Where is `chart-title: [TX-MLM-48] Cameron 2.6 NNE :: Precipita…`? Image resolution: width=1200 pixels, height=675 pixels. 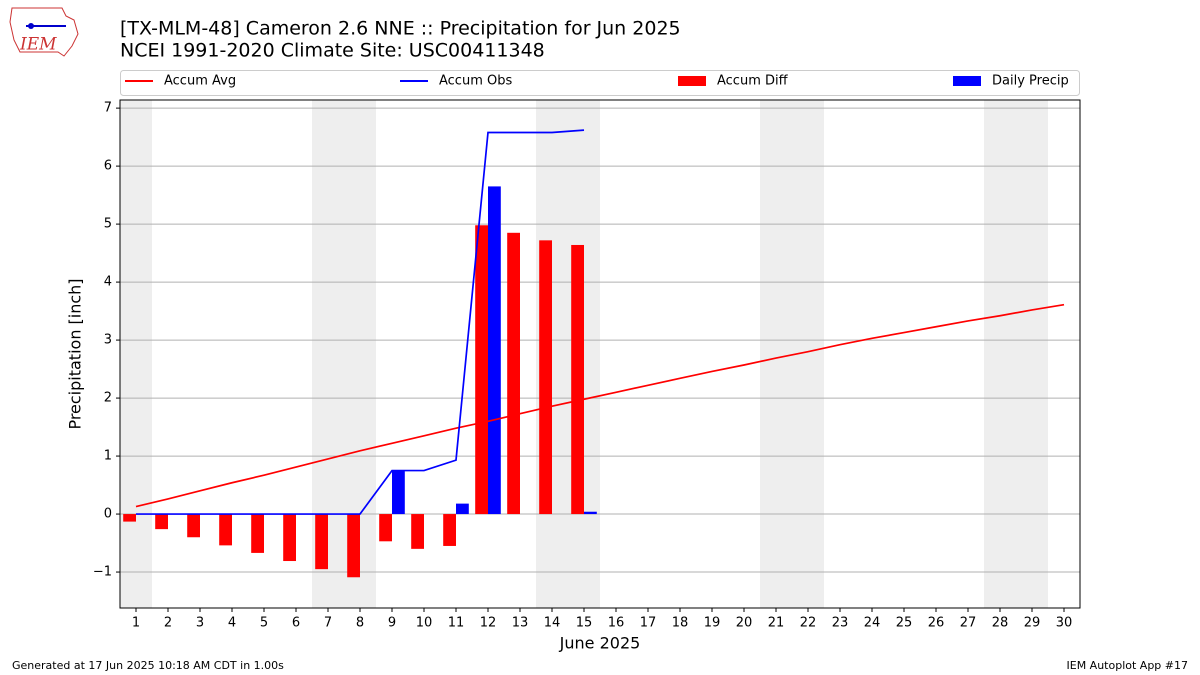 chart-title: [TX-MLM-48] Cameron 2.6 NNE :: Precipita… is located at coordinates (400, 29).